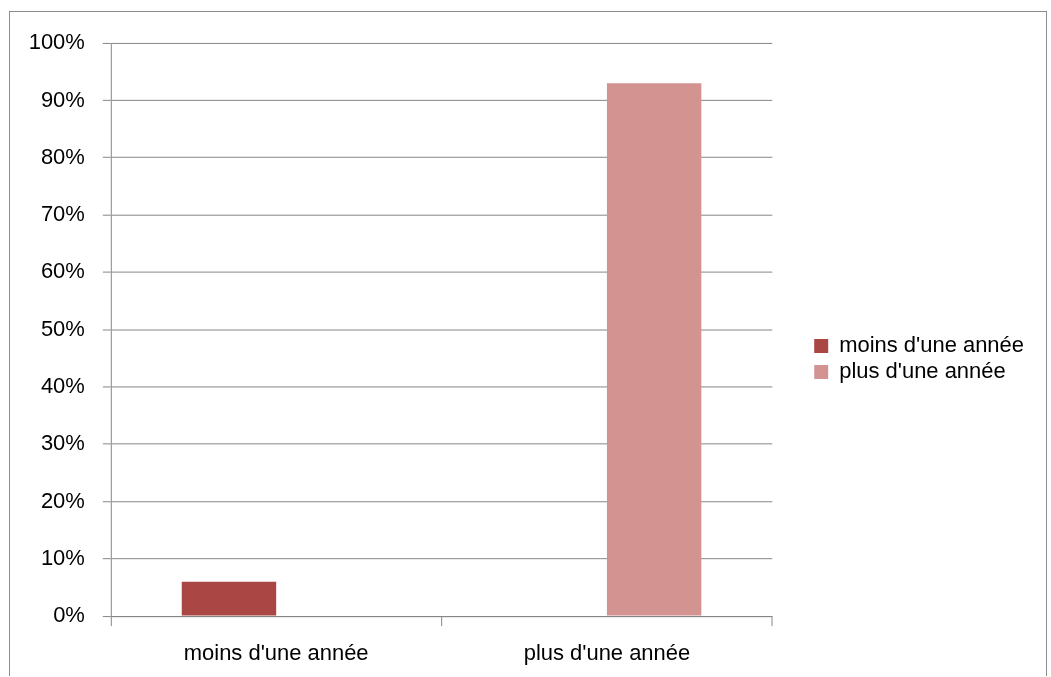  Describe the element at coordinates (62, 385) in the screenshot. I see `y-tick-label: 40%` at that location.